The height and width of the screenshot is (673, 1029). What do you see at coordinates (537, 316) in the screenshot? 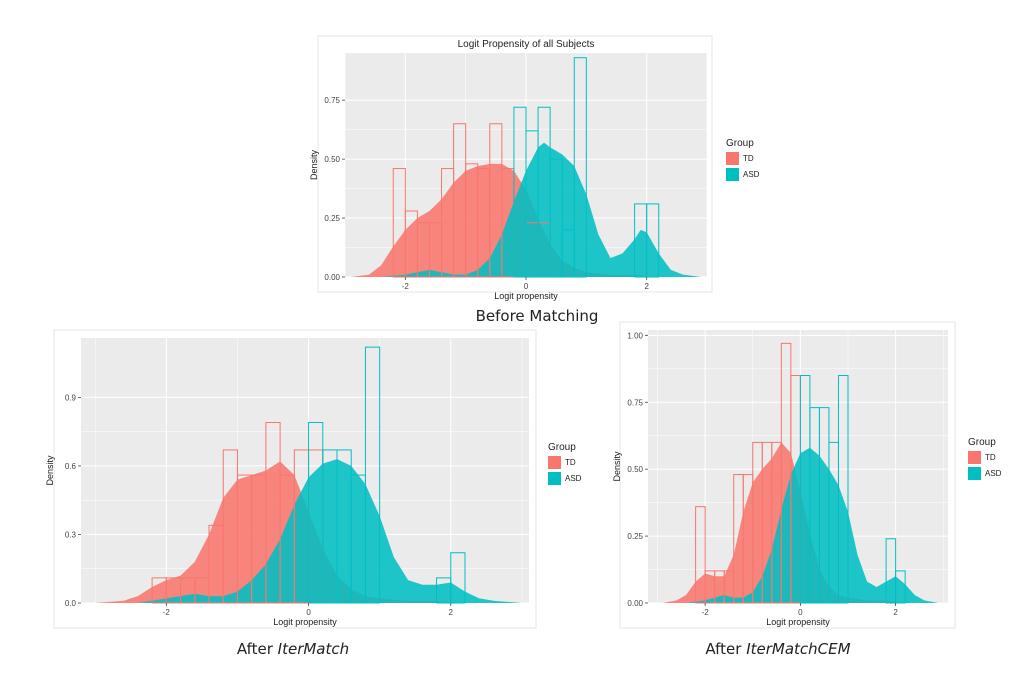
I see `caption-before-matching: Before Matching` at bounding box center [537, 316].